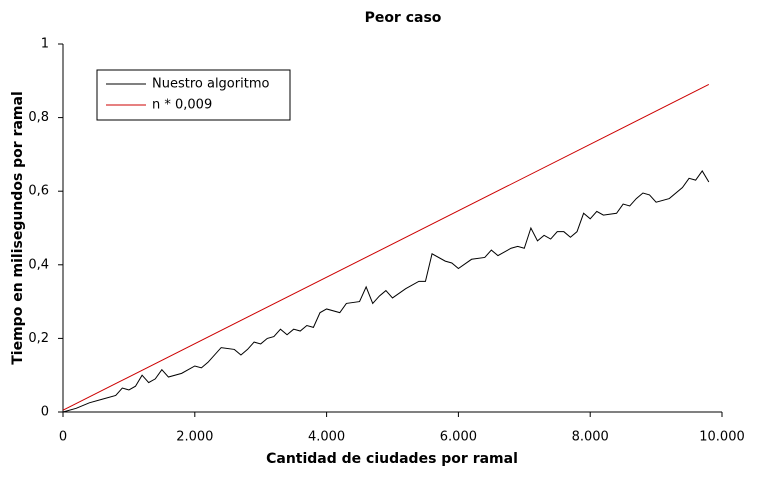 This screenshot has width=759, height=478. Describe the element at coordinates (182, 105) in the screenshot. I see `legend-label: n * 0,009` at that location.